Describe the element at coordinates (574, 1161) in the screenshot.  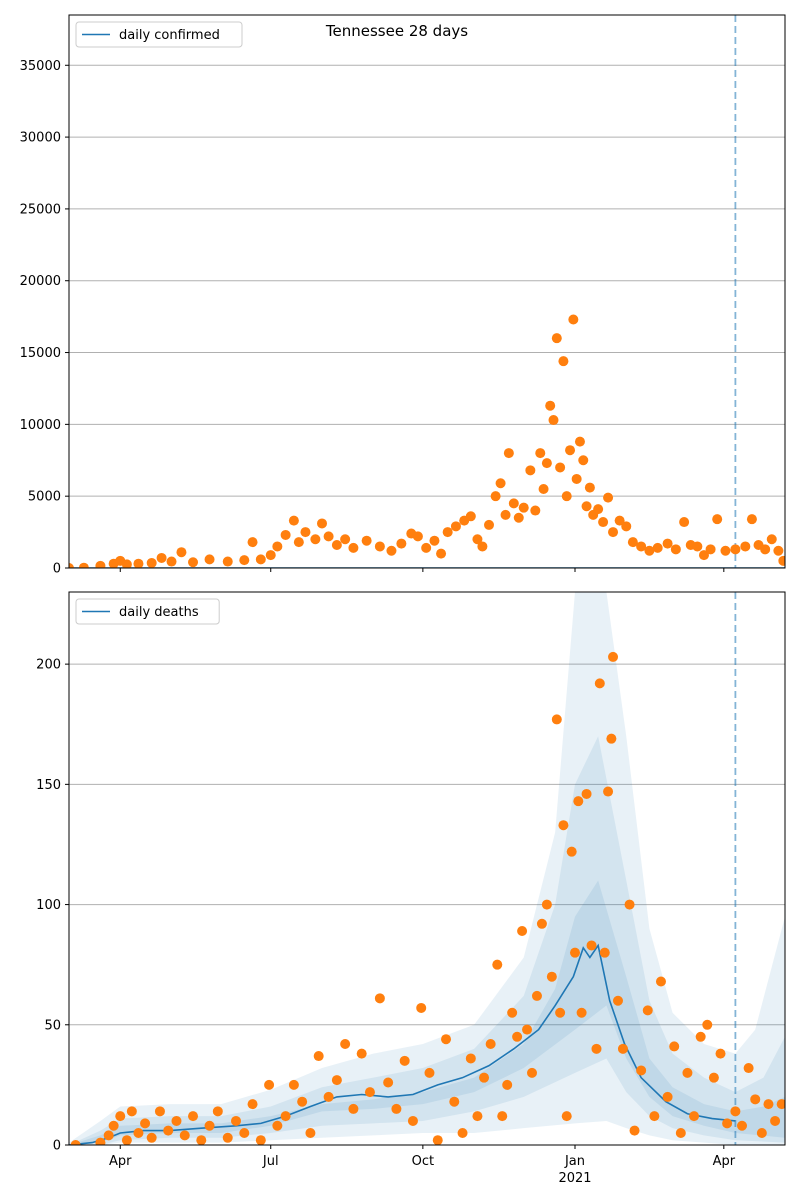
I see `x-tick-label: Jan` at that location.